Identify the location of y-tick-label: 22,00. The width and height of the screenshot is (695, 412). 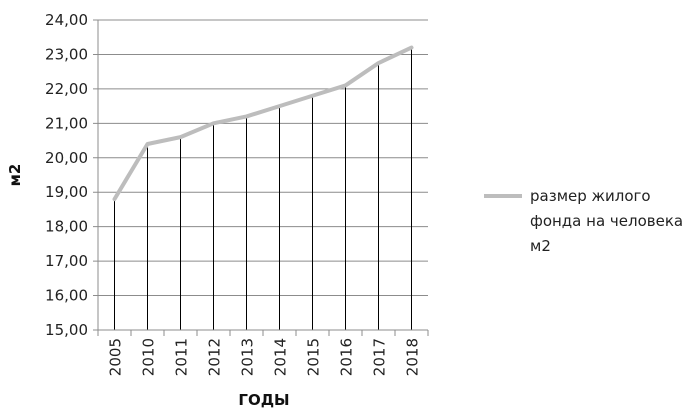
(66, 89).